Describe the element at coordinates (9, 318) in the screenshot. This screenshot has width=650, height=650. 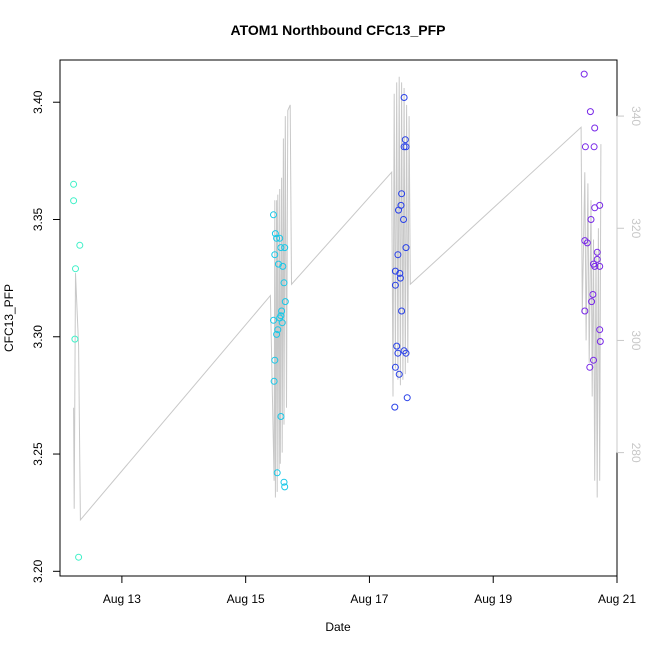
I see `y-axis-label: CFC13_PFP` at that location.